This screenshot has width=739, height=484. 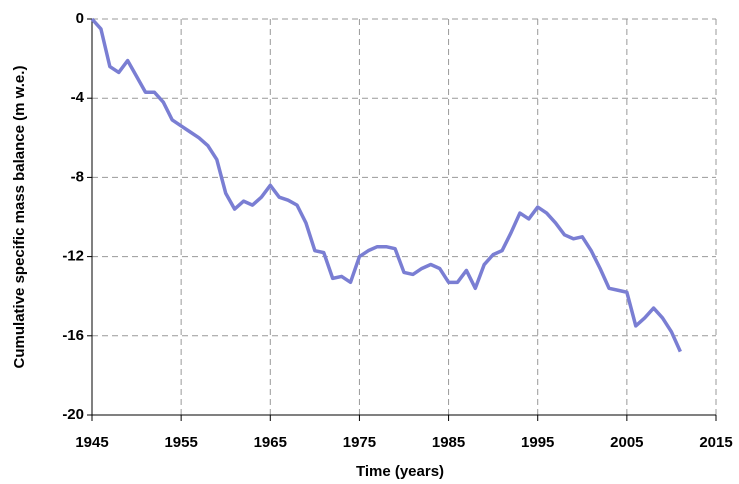 What do you see at coordinates (180, 442) in the screenshot?
I see `x-tick-label: 1955` at bounding box center [180, 442].